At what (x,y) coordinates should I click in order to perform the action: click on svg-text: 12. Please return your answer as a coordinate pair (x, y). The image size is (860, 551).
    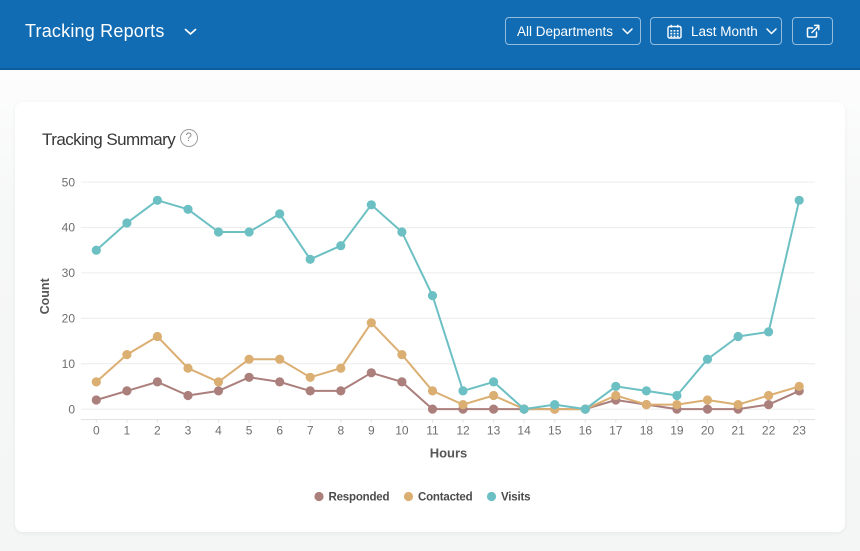
    Looking at the image, I should click on (463, 431).